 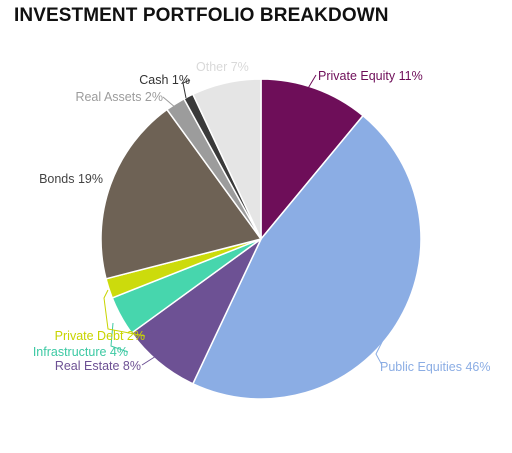 I want to click on pie-slice-private-equity, so click(x=312, y=159).